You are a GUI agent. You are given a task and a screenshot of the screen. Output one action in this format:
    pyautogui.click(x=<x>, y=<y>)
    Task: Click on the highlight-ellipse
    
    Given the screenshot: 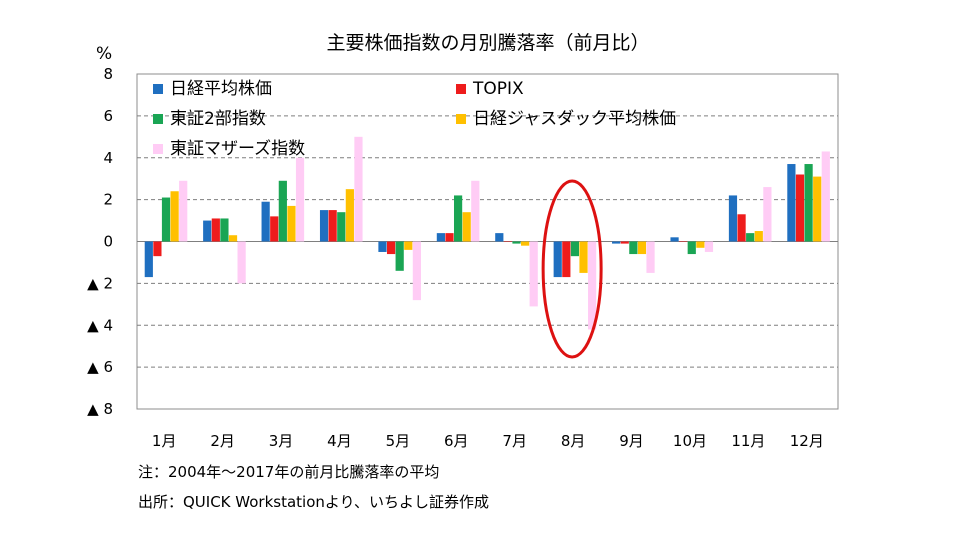 What is the action you would take?
    pyautogui.click(x=572, y=269)
    